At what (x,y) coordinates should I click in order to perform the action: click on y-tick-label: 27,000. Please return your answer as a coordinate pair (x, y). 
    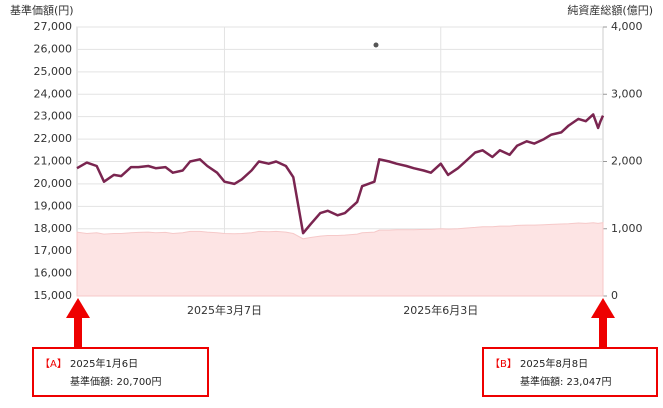
    Looking at the image, I should click on (53, 26).